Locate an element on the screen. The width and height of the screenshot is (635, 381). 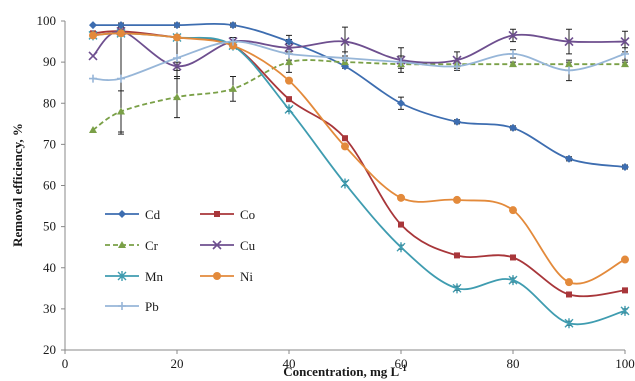
x-tick-label: 0 is located at coordinates (65, 363).